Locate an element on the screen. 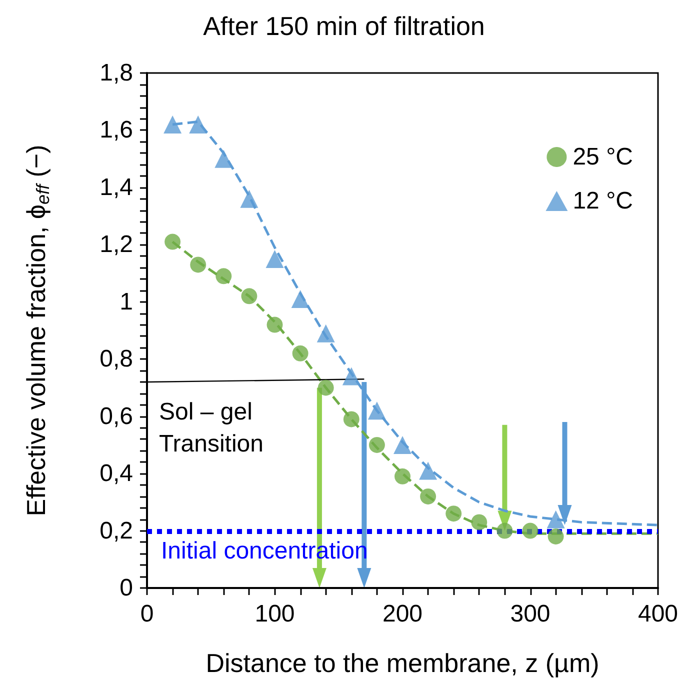 This screenshot has height=696, width=688. x-tick-label: 300 is located at coordinates (530, 614).